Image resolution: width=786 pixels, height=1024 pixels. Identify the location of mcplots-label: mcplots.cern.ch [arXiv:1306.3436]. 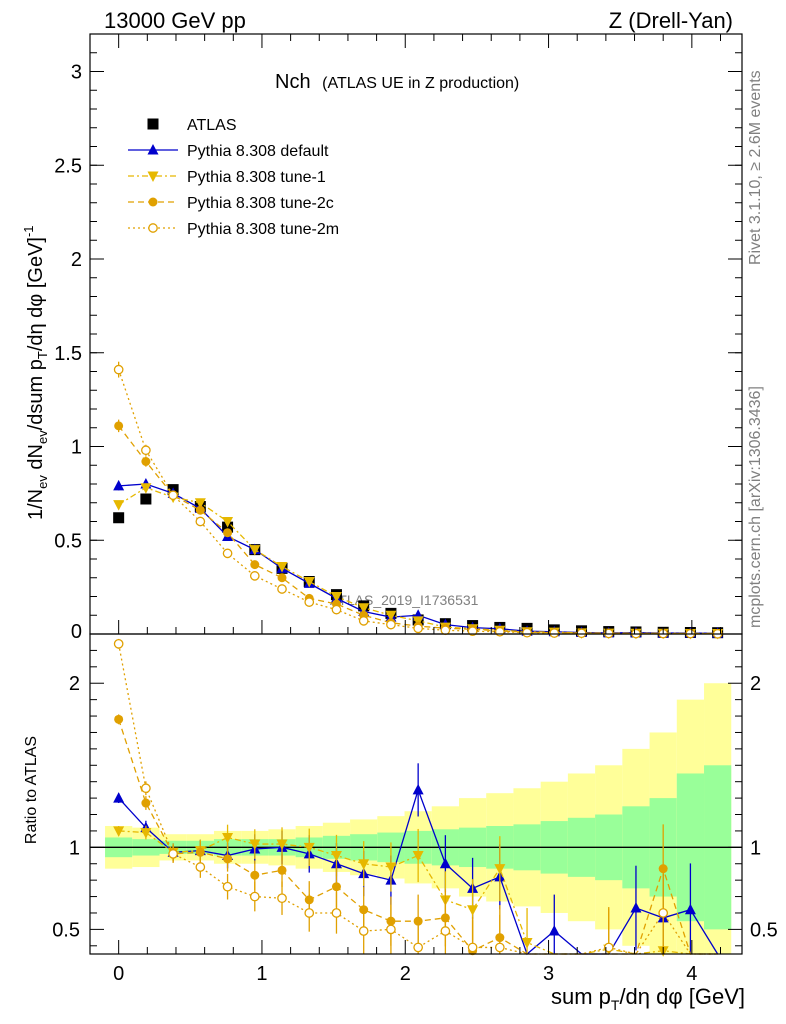
(755, 507).